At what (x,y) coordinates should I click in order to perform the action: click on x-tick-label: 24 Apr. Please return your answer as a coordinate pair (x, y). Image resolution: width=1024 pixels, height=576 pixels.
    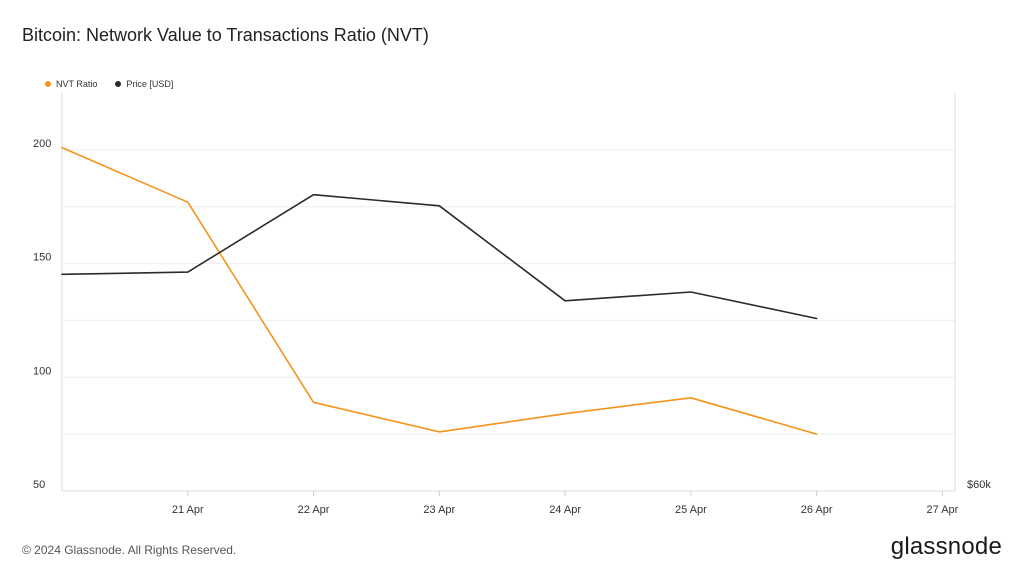
    Looking at the image, I should click on (565, 510).